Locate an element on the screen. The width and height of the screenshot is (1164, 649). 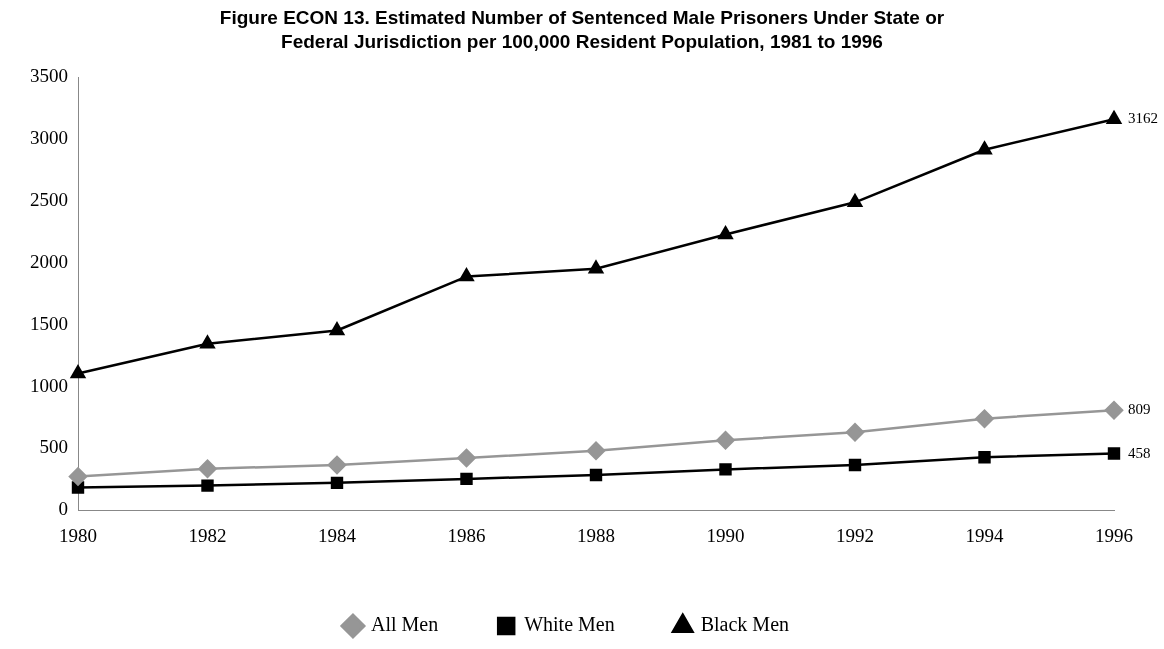
legend-label: Black Men is located at coordinates (745, 624).